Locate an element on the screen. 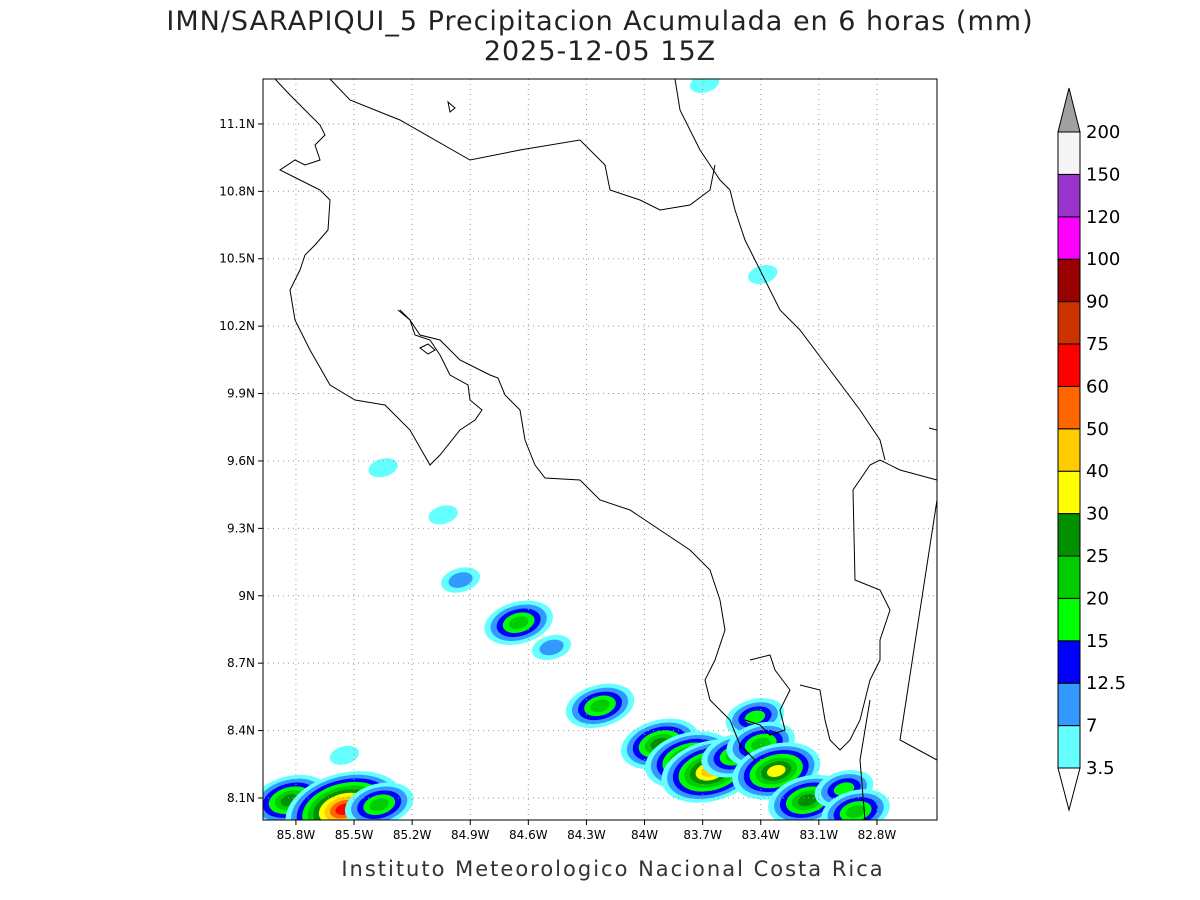 This screenshot has height=900, width=1200. lon-tick-label: 85.8W is located at coordinates (296, 835).